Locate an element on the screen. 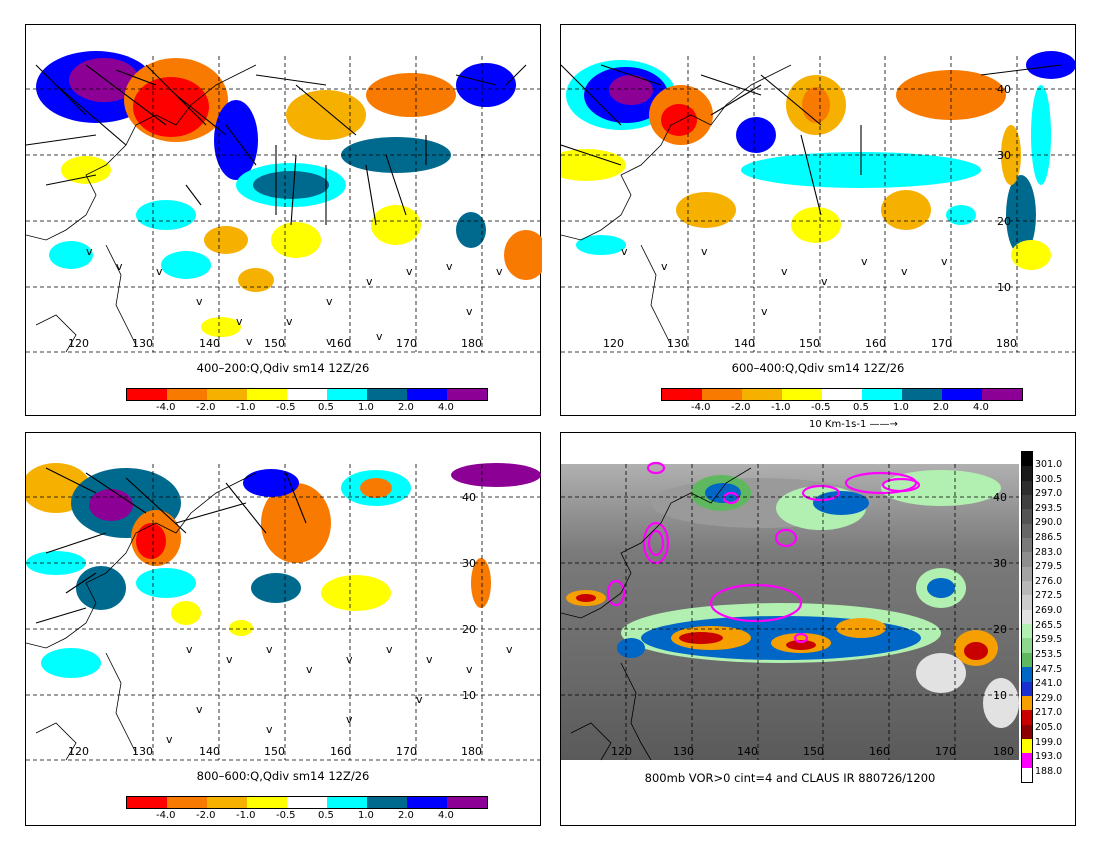 The width and height of the screenshot is (1100, 850). arrow-right-icon: ——→ is located at coordinates (883, 424).